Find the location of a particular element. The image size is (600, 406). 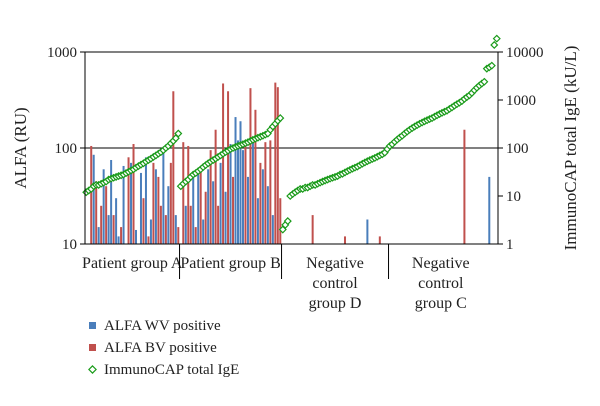

group-label: control is located at coordinates (335, 283).